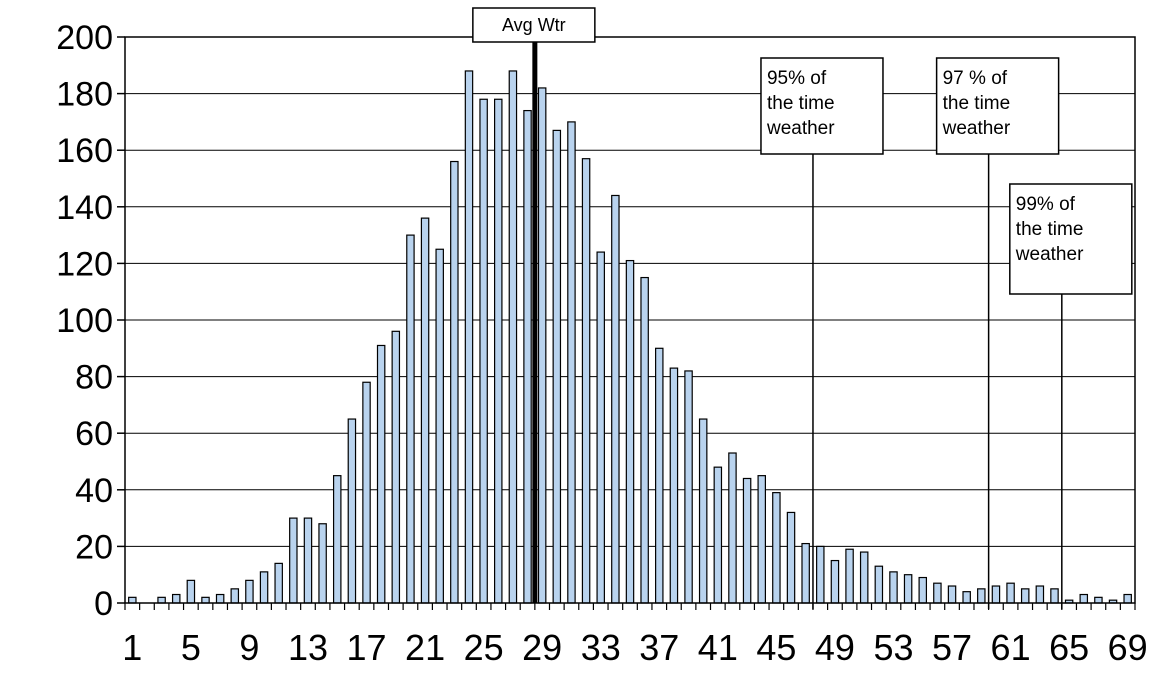 This screenshot has width=1157, height=679. Describe the element at coordinates (425, 647) in the screenshot. I see `x-tick-label: 21` at that location.